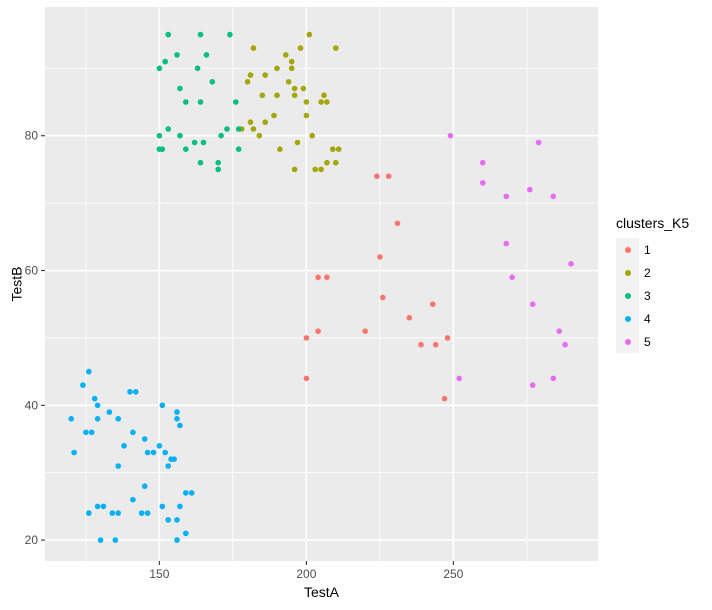 This screenshot has width=712, height=610. What do you see at coordinates (647, 341) in the screenshot?
I see `legend-item-label: 5` at bounding box center [647, 341].